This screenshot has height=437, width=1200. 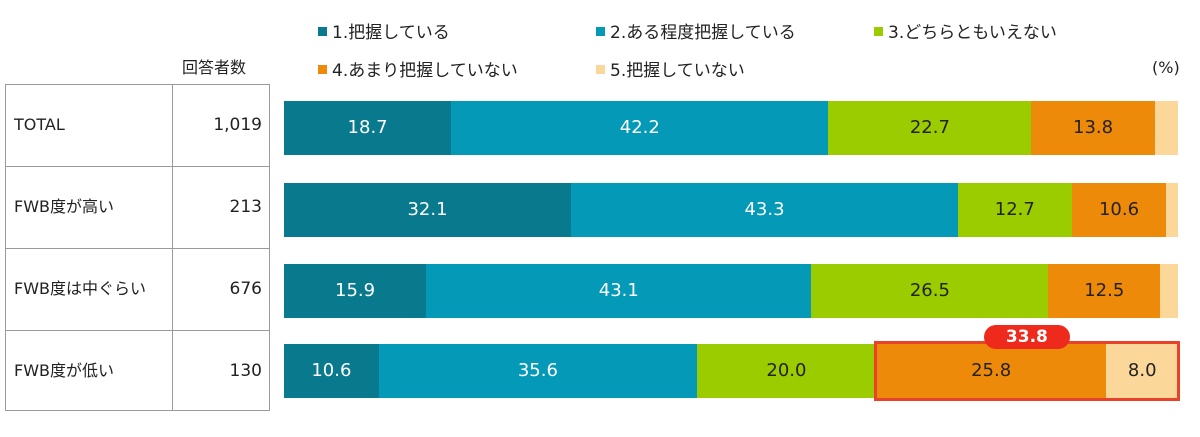 What do you see at coordinates (245, 207) in the screenshot?
I see `respondent-count: 213` at bounding box center [245, 207].